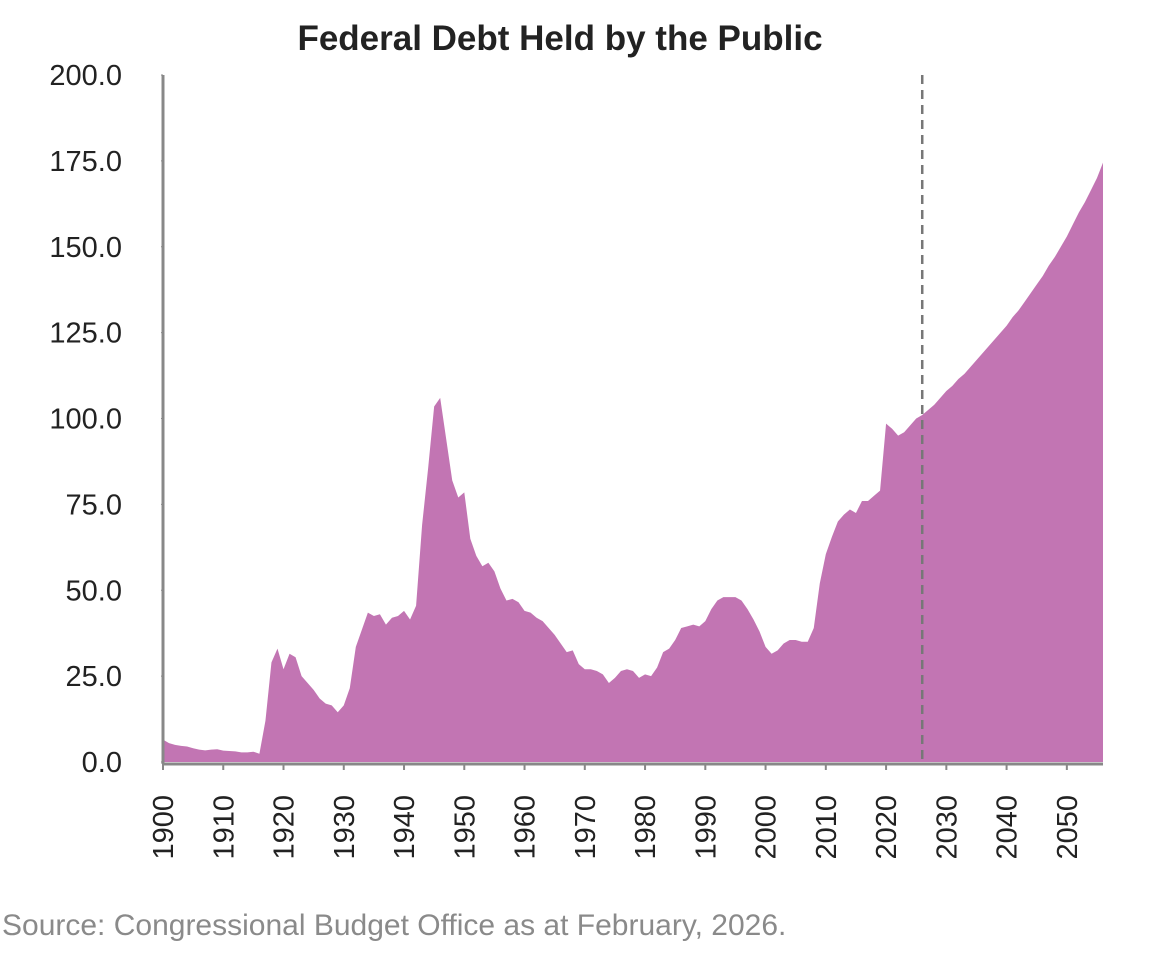 The image size is (1155, 963). I want to click on x-tick-label: 1990, so click(706, 827).